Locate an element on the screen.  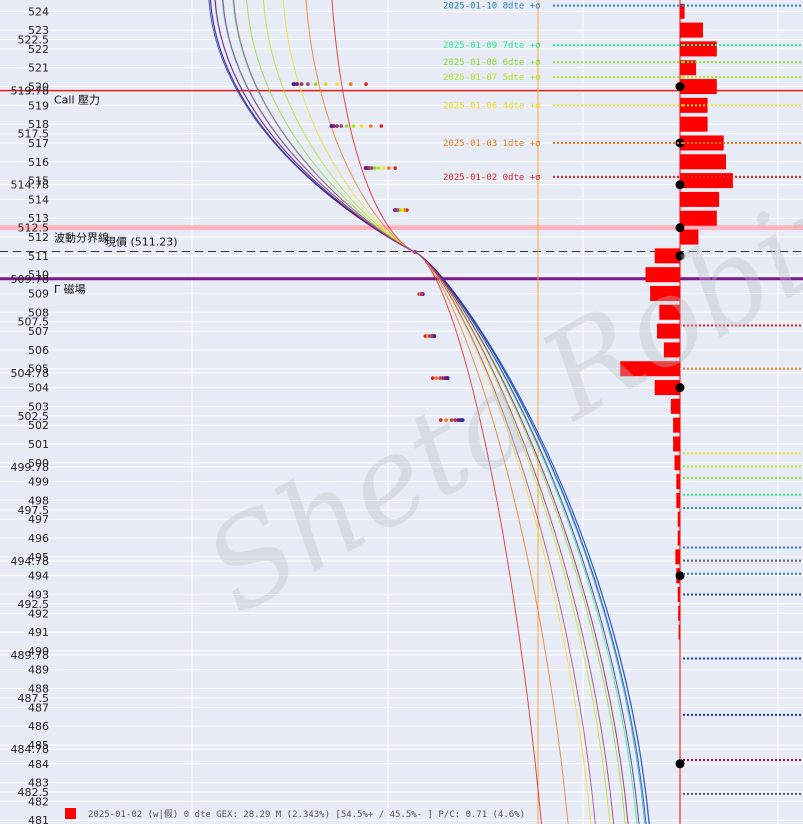
gamma-magnet-label: Γ 磁場 is located at coordinates (70, 289).